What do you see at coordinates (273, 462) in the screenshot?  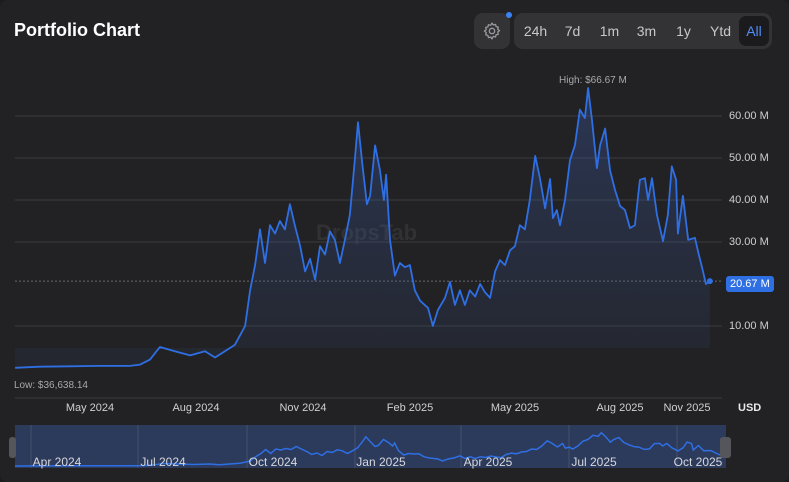 I see `navigator-label: Oct 2024` at bounding box center [273, 462].